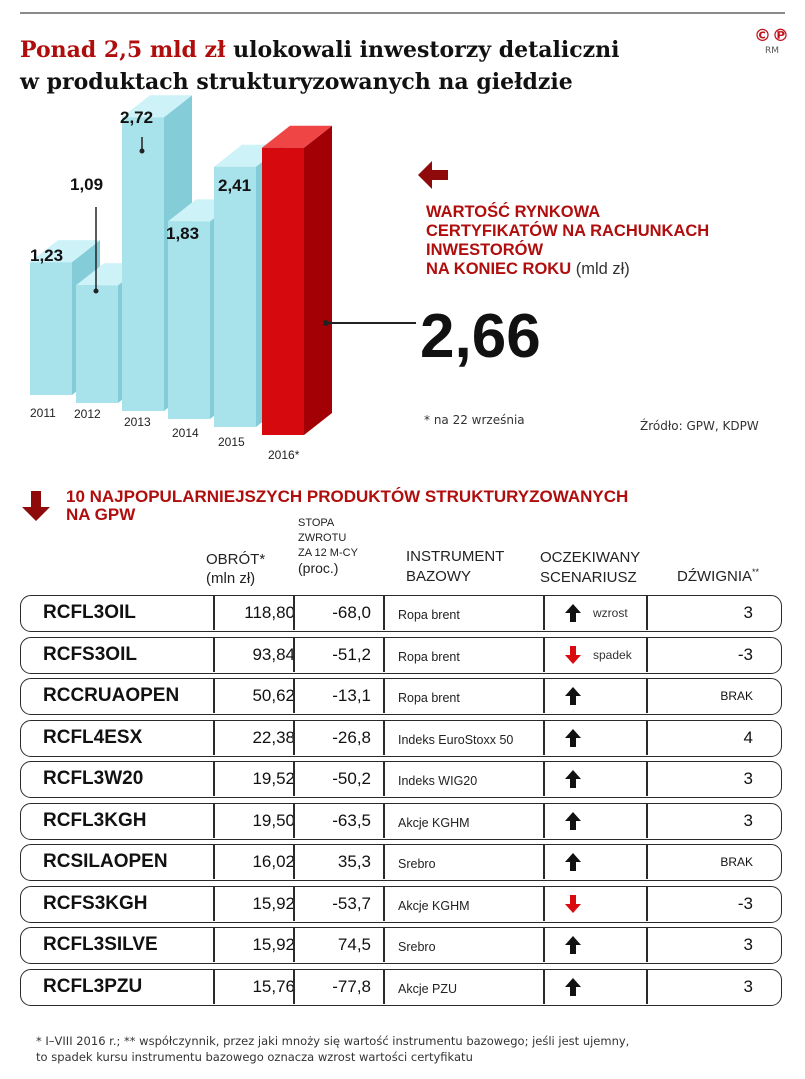 Image resolution: width=805 pixels, height=1079 pixels. I want to click on x-tick-label: 2015, so click(231, 442).